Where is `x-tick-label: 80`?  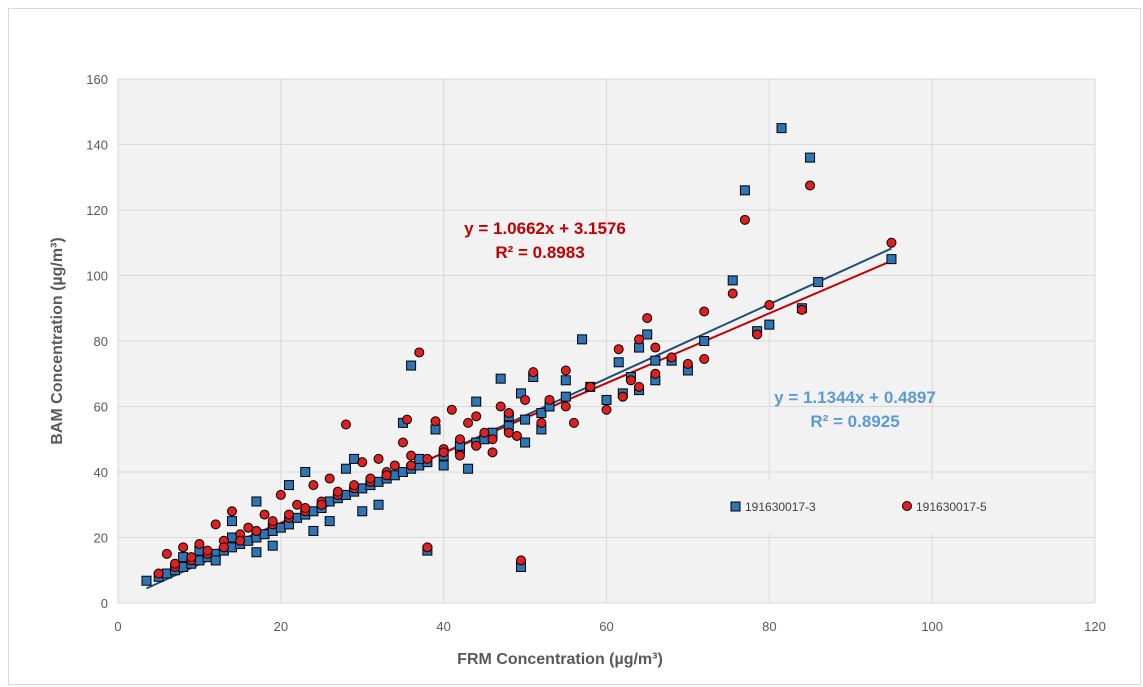 x-tick-label: 80 is located at coordinates (769, 626).